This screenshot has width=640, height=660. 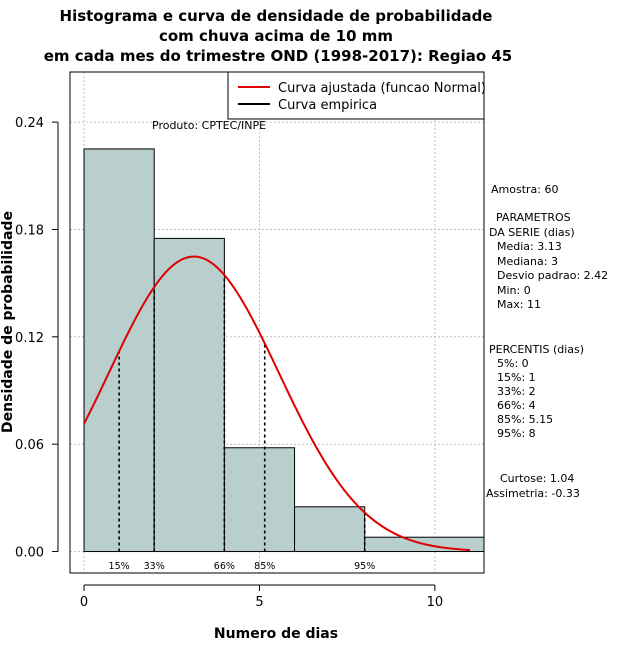 What do you see at coordinates (327, 105) in the screenshot?
I see `legend-label-empirical: Curva empirica` at bounding box center [327, 105].